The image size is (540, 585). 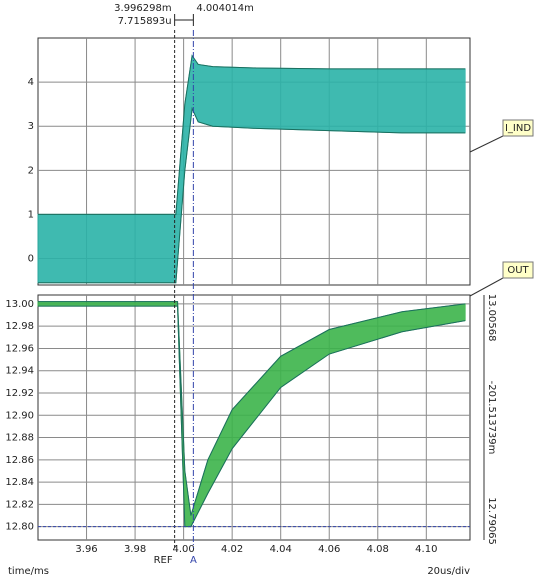 I want to click on legend-label: I_IND, so click(x=518, y=128).